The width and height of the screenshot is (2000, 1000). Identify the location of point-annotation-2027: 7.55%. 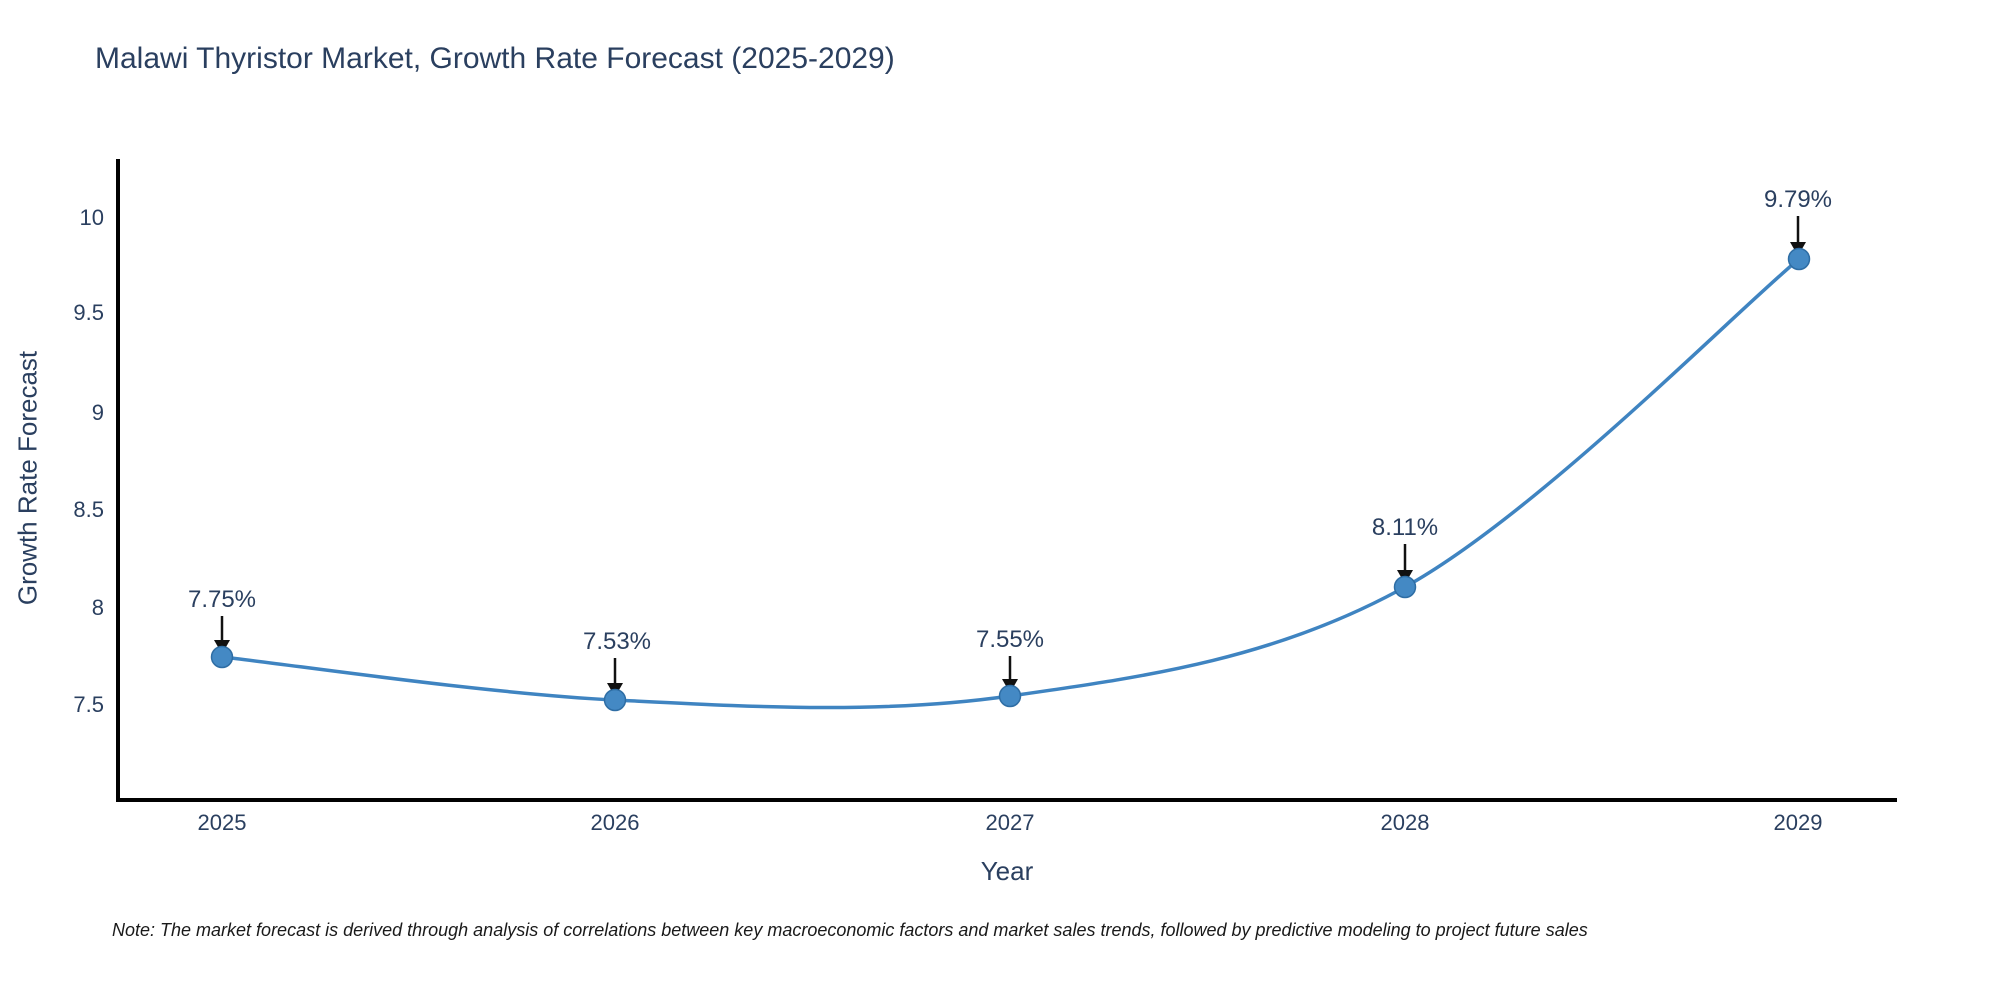
(1010, 639).